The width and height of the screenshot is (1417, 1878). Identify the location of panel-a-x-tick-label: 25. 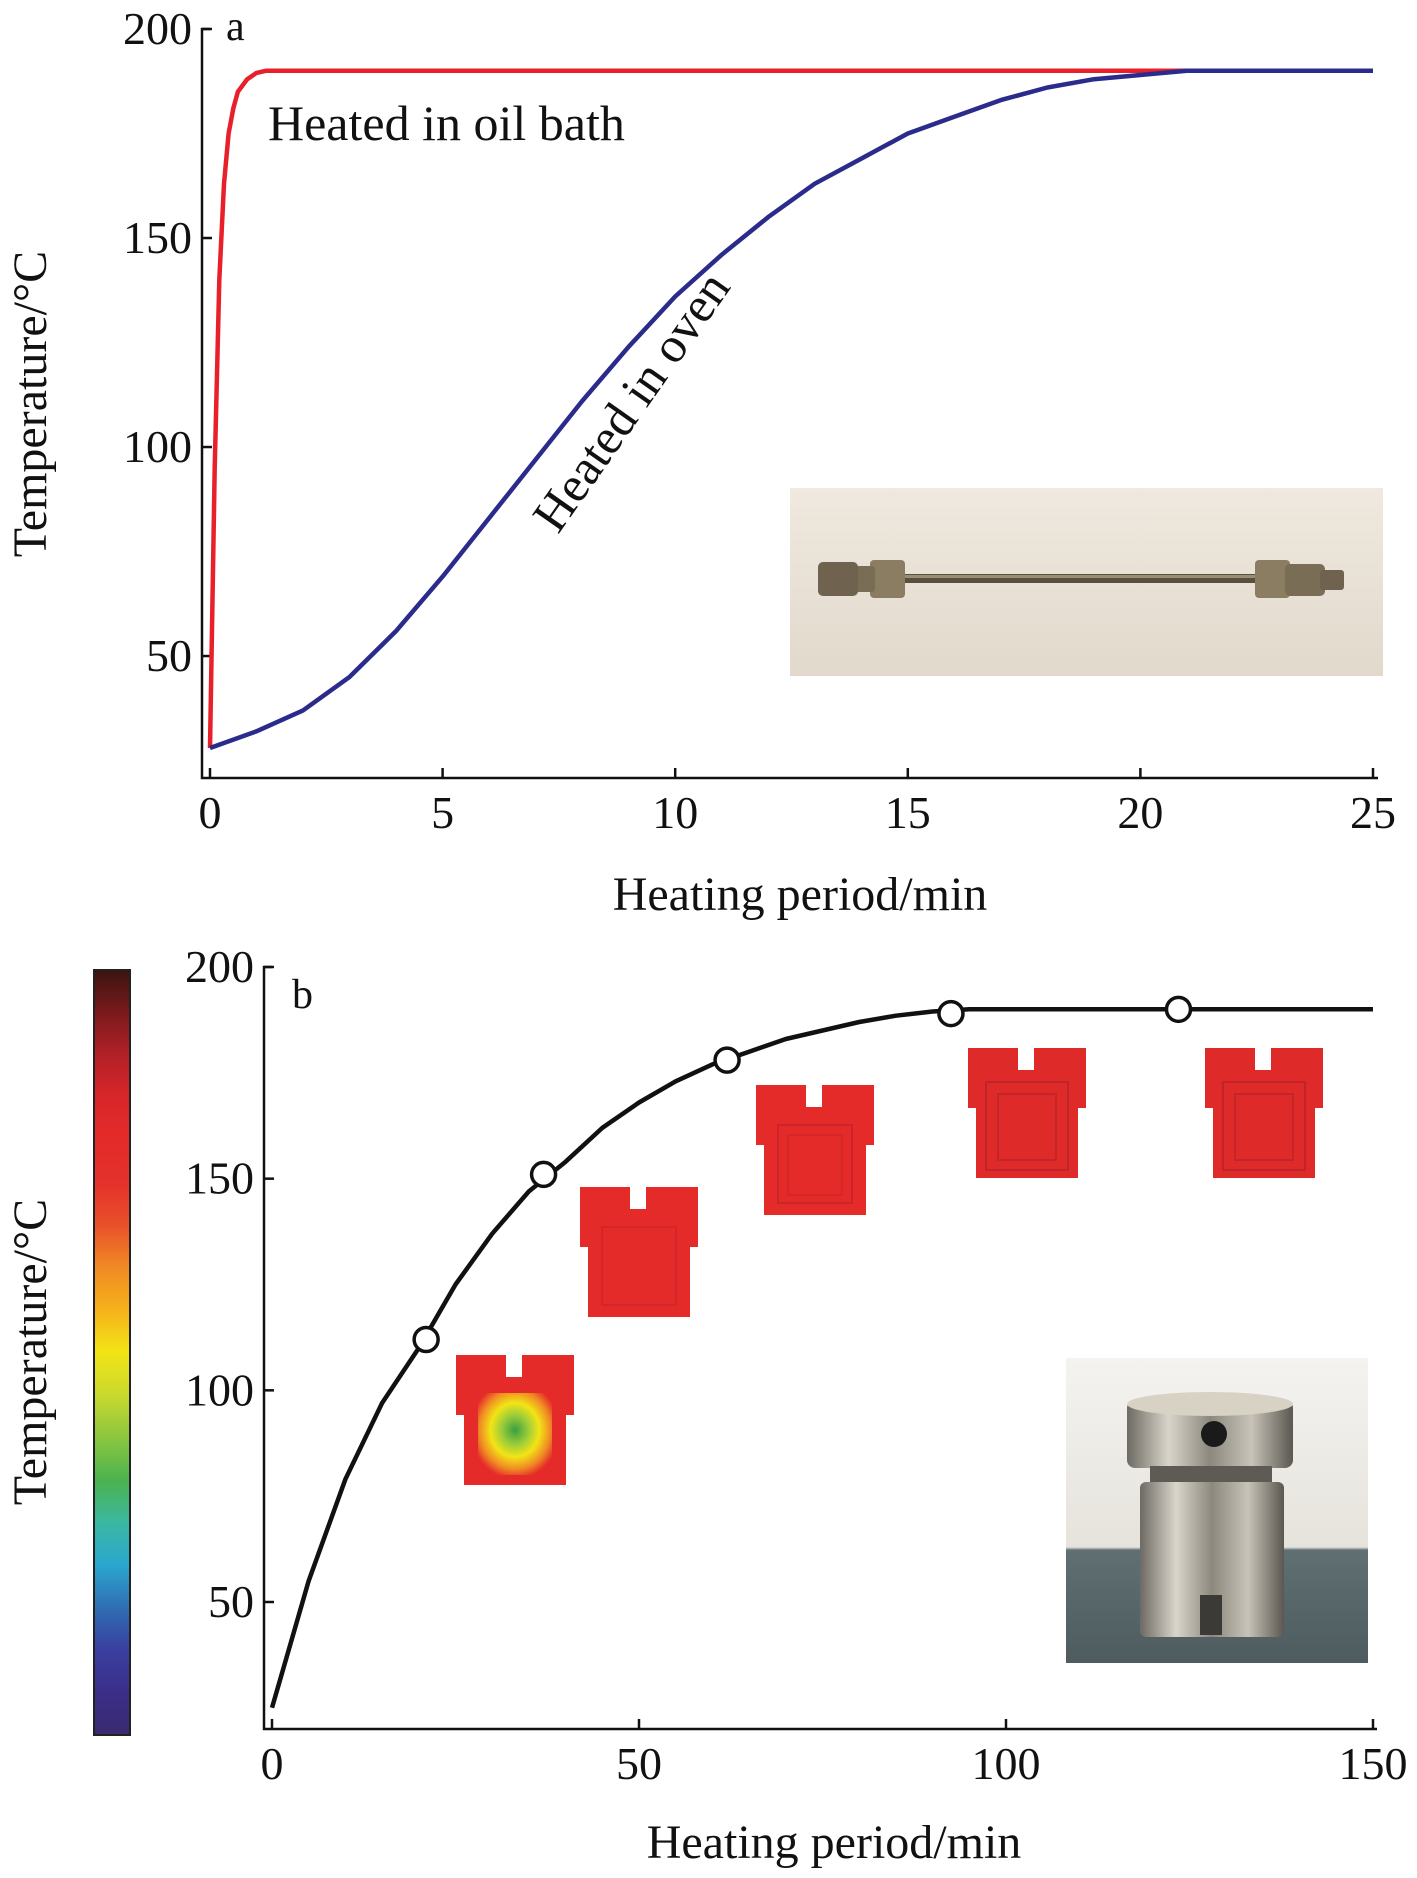
(1373, 812).